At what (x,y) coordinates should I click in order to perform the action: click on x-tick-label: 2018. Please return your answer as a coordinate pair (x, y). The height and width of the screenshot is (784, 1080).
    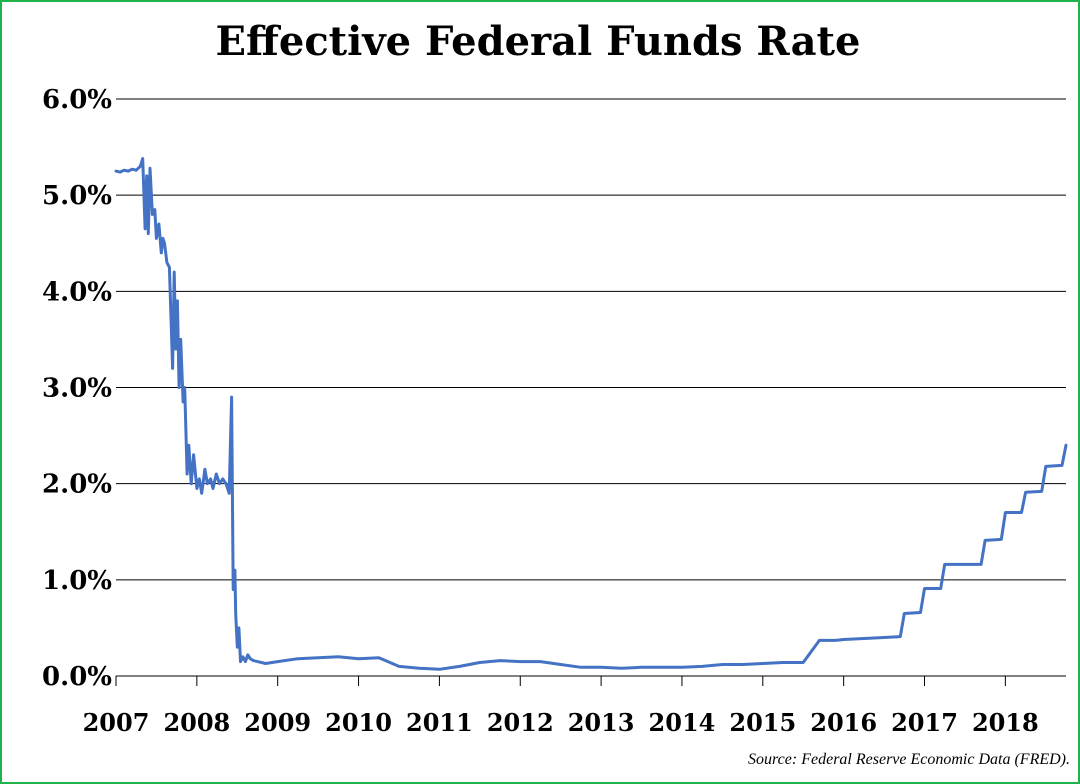
    Looking at the image, I should click on (1005, 722).